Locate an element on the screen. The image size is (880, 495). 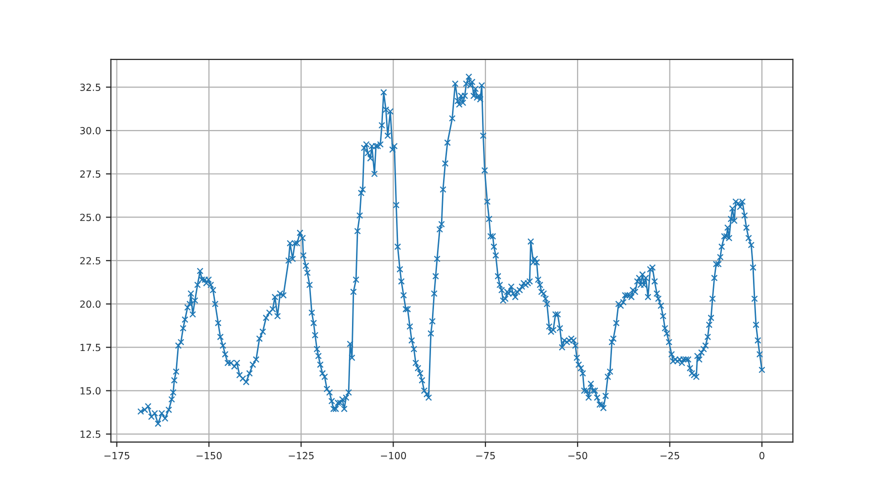
y-tick-label: 32.5 is located at coordinates (90, 87).